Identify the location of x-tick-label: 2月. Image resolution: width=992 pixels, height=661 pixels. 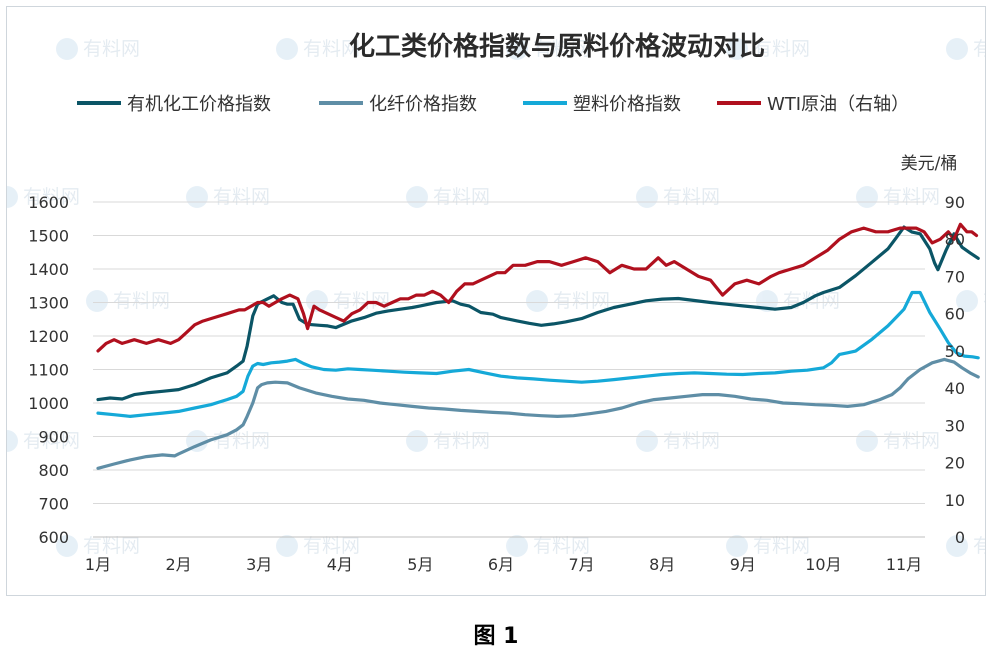
(179, 564).